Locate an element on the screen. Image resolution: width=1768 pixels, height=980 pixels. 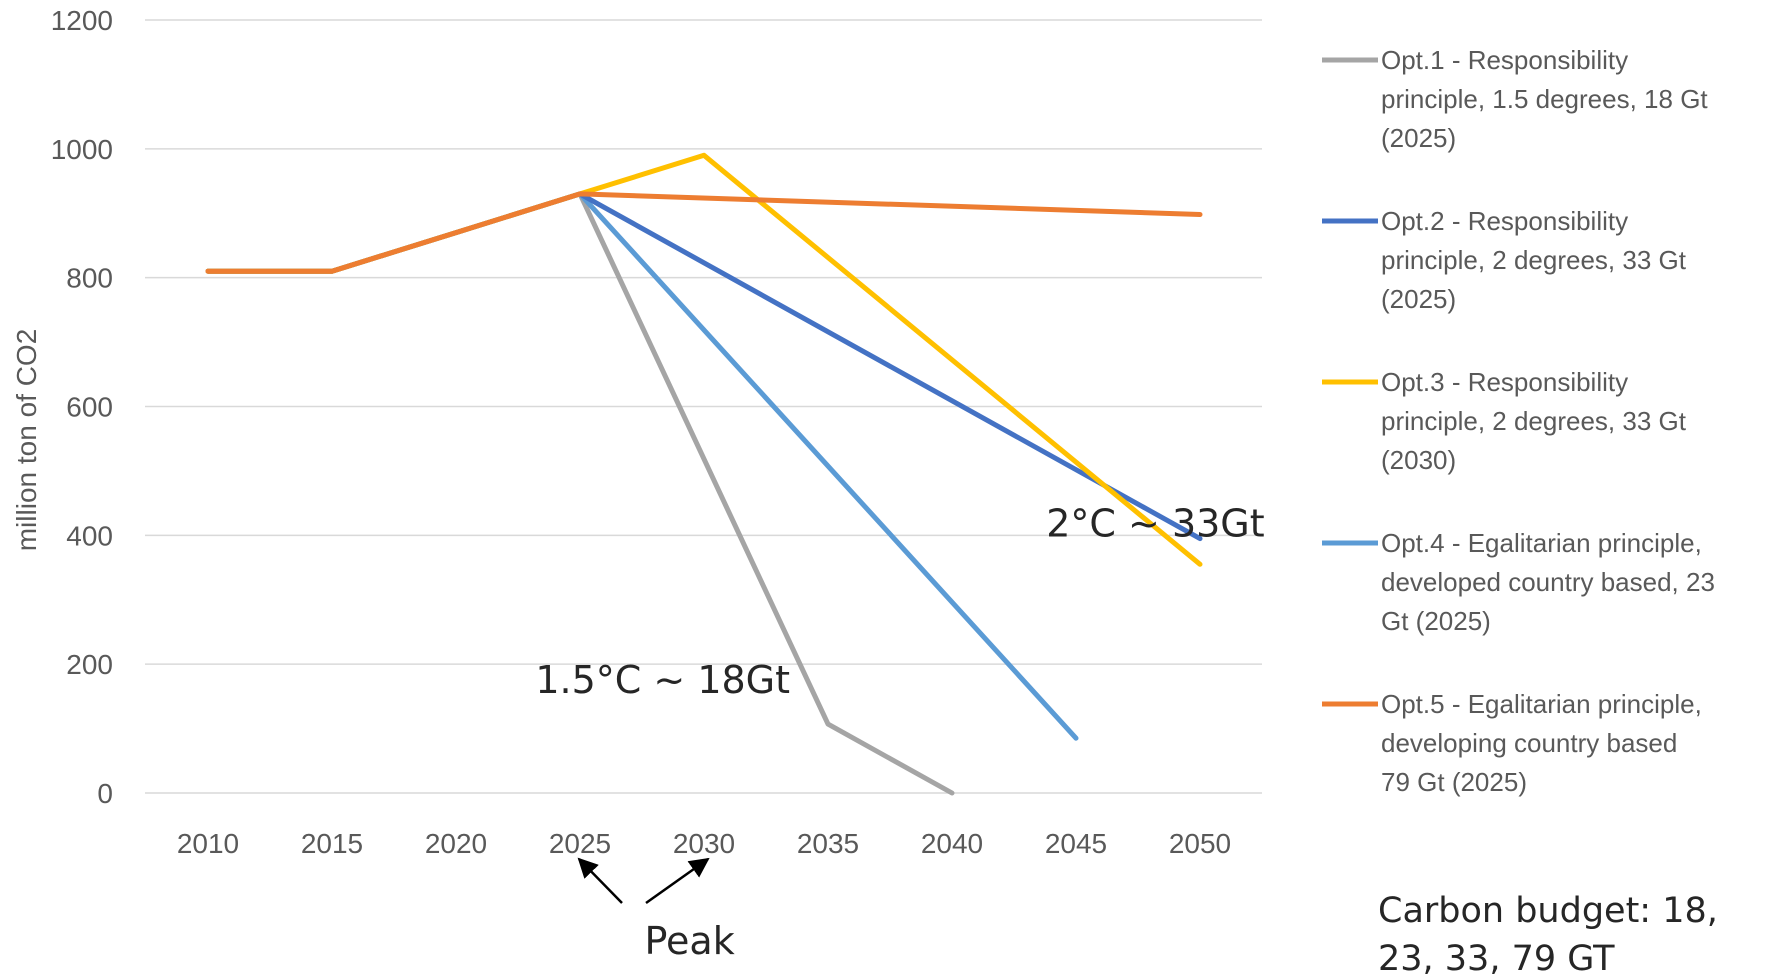
y-tick-label-0: 0 is located at coordinates (105, 793).